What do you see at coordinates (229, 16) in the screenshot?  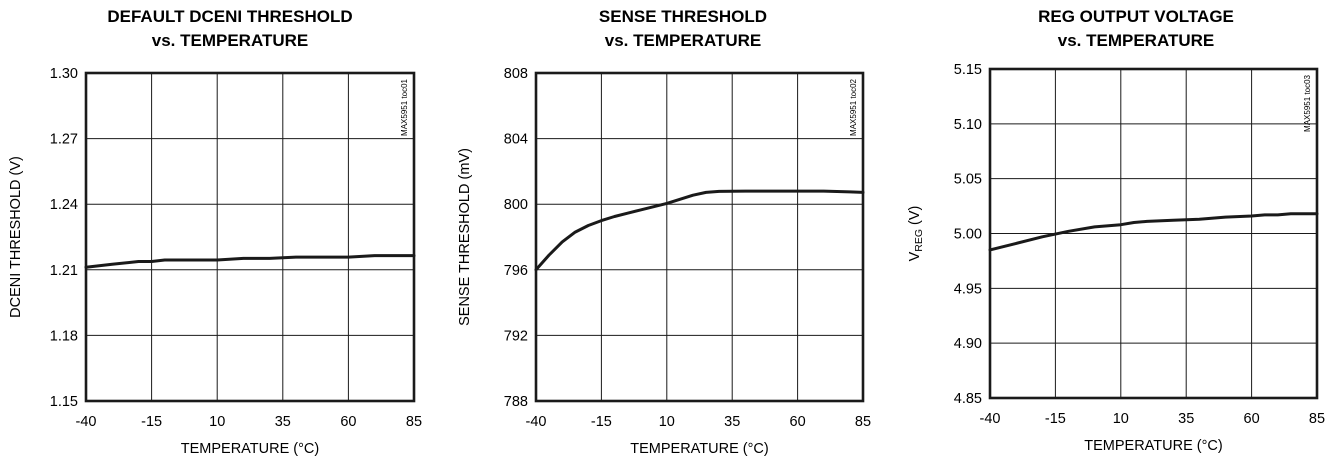 I see `chart-title-line-1: DEFAULT DCENI THRESHOLD` at bounding box center [229, 16].